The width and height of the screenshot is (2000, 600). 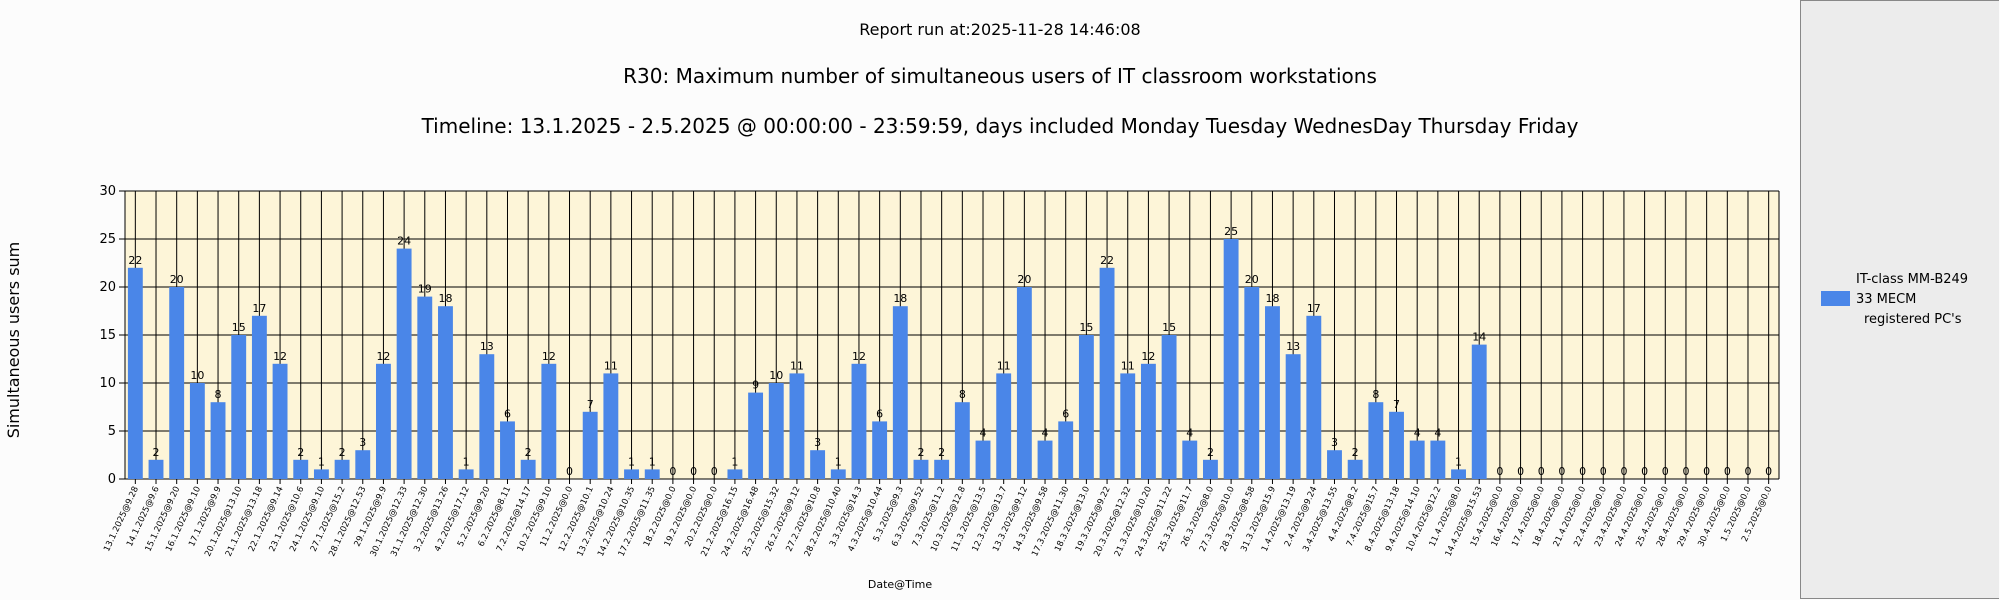 I want to click on data-label: 7, so click(x=1396, y=404).